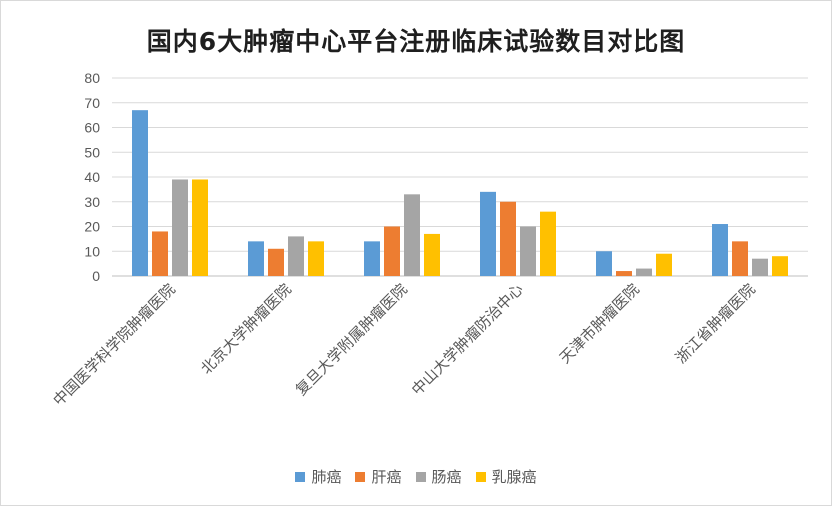 The height and width of the screenshot is (506, 832). What do you see at coordinates (92, 78) in the screenshot?
I see `y-tick-label: 80` at bounding box center [92, 78].